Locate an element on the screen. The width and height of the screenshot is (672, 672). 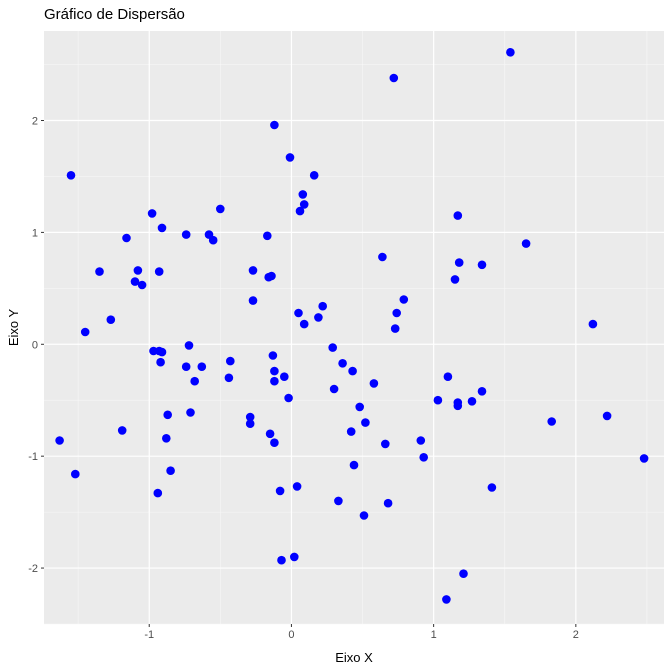
y-tick-label: 2 is located at coordinates (35, 122).